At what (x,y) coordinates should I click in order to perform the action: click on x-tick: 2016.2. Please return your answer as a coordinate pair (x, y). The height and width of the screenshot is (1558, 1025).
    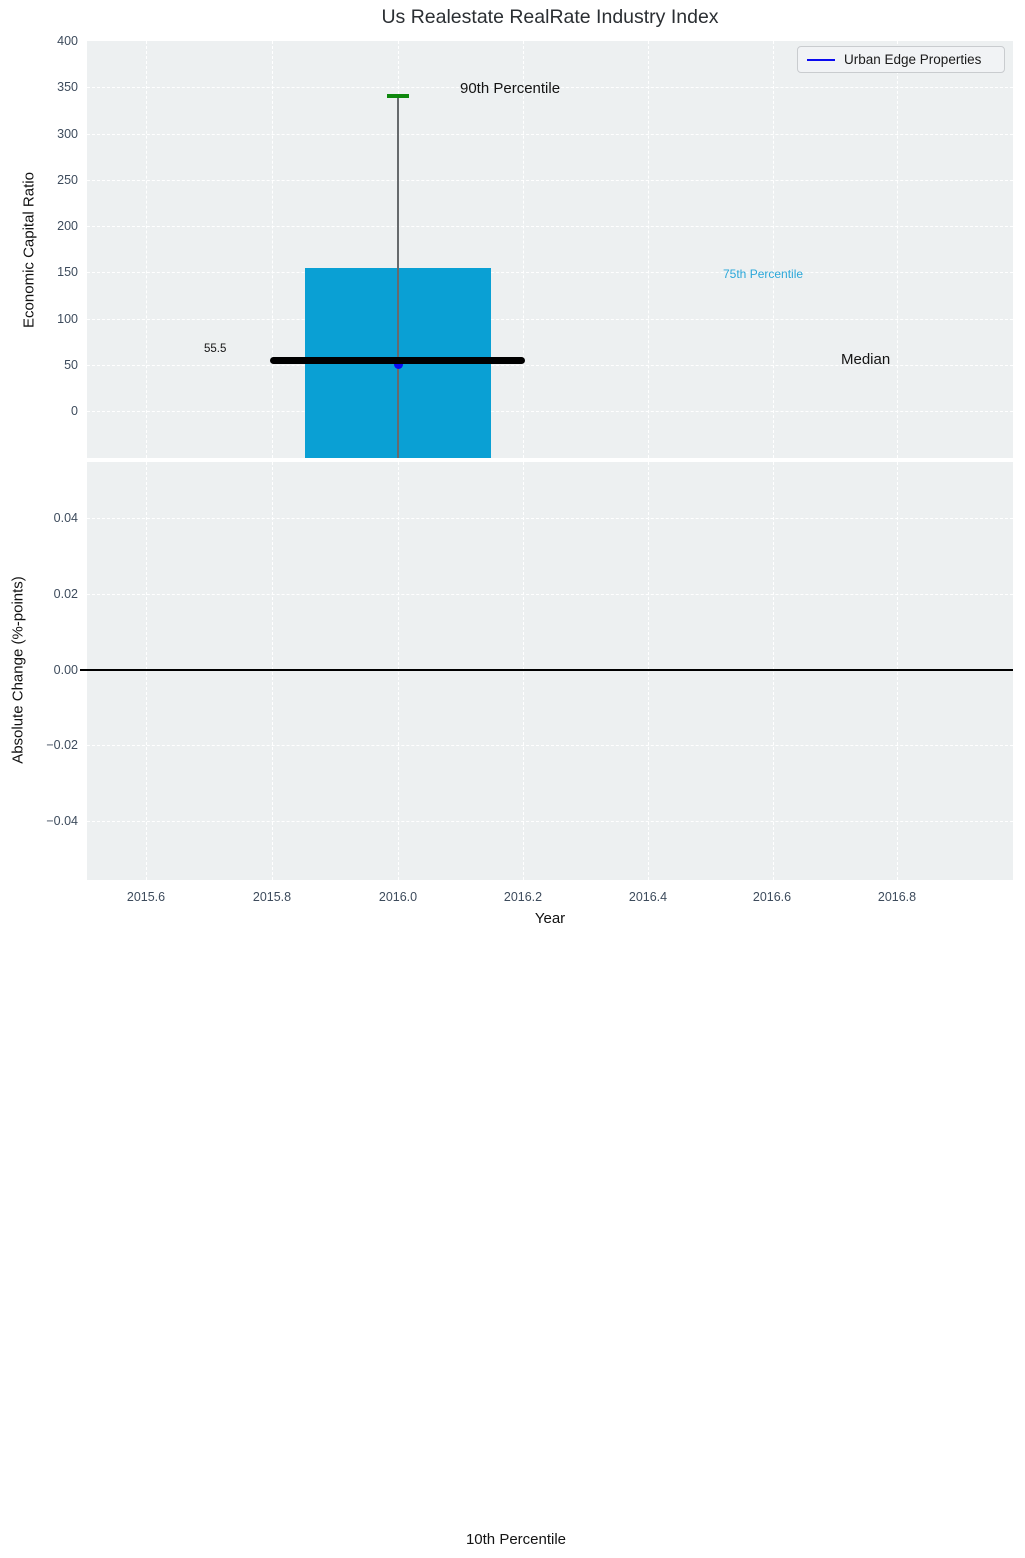
    Looking at the image, I should click on (523, 897).